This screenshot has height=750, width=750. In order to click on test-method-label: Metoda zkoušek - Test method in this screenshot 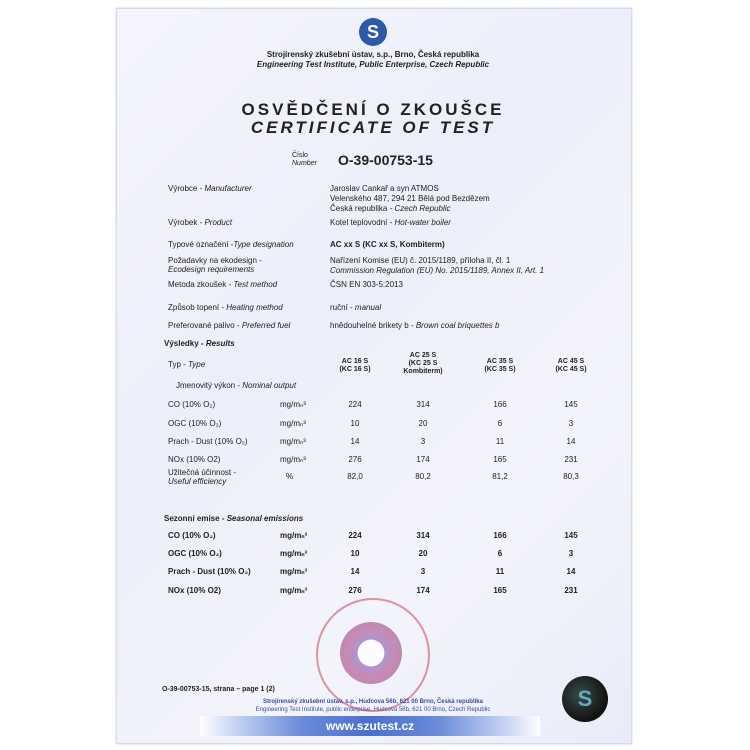, I will do `click(223, 284)`.